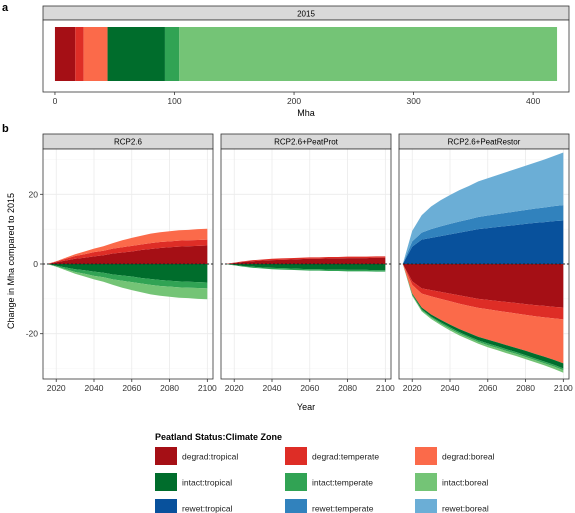 This screenshot has width=575, height=513. I want to click on area-intact-boreal, so click(127, 282).